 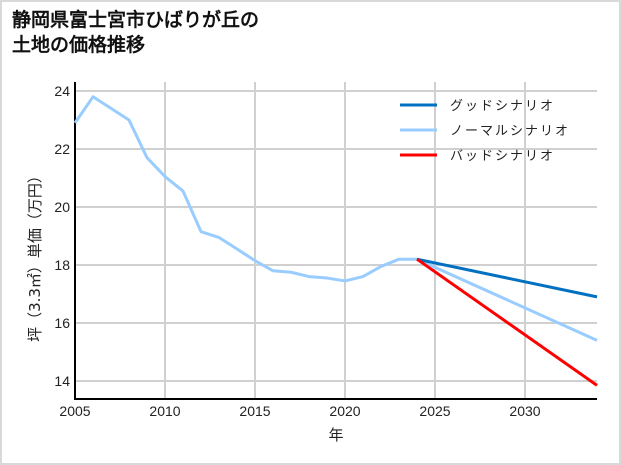 What do you see at coordinates (164, 411) in the screenshot?
I see `x-tick-label: 2010` at bounding box center [164, 411].